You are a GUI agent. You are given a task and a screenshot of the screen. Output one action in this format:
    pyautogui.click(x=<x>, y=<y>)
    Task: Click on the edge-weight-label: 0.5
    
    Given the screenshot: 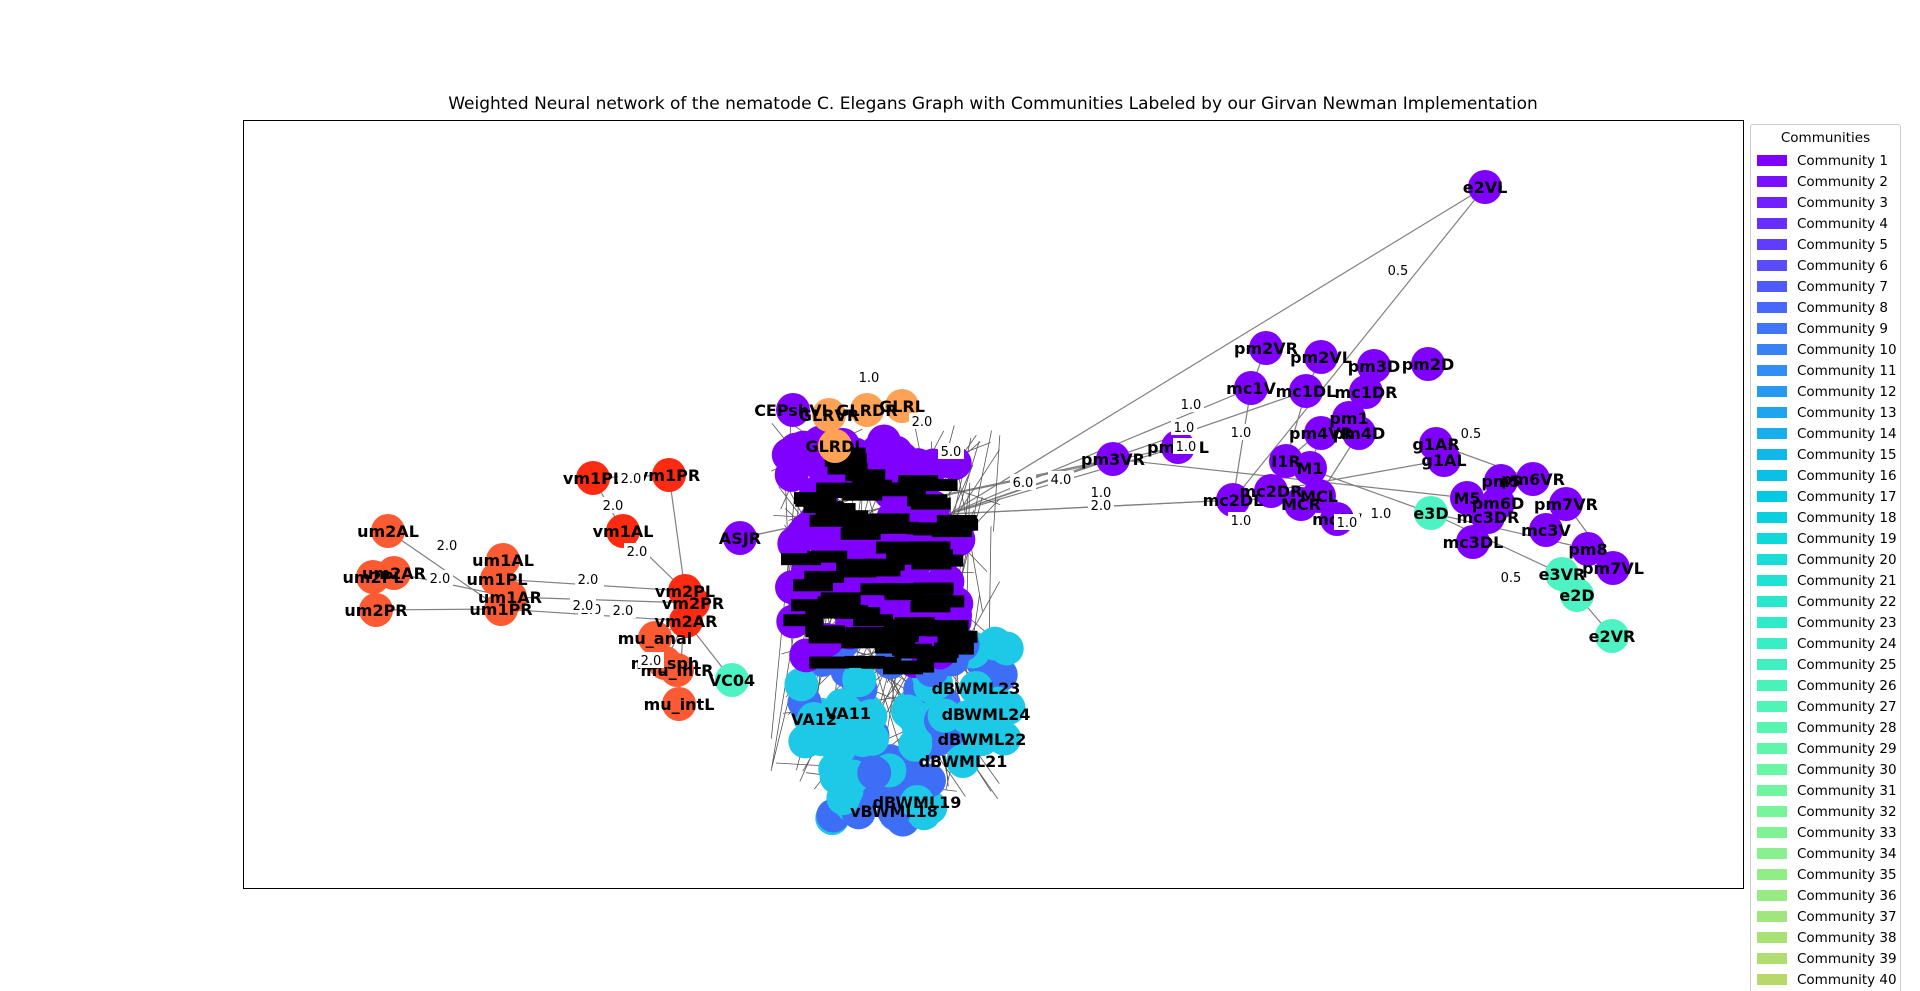 What is the action you would take?
    pyautogui.click(x=1398, y=271)
    